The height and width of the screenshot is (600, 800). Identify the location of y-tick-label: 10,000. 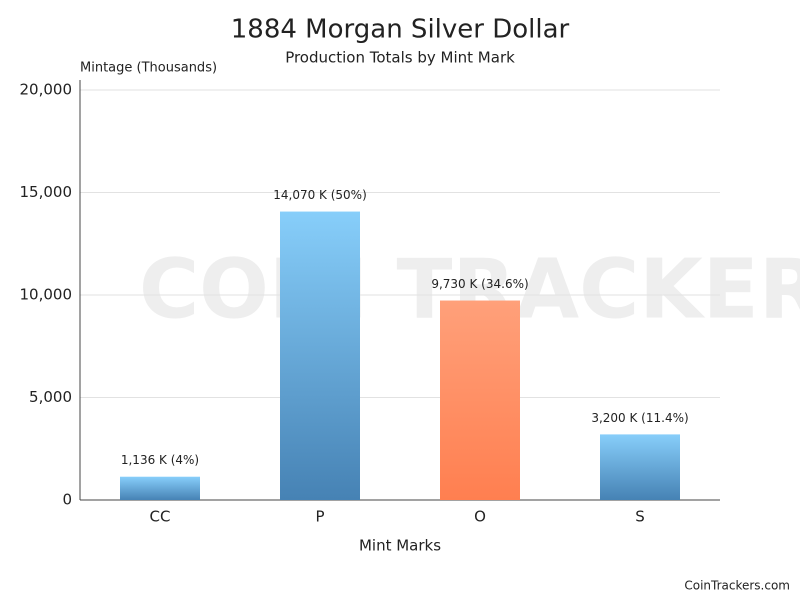
(46, 295).